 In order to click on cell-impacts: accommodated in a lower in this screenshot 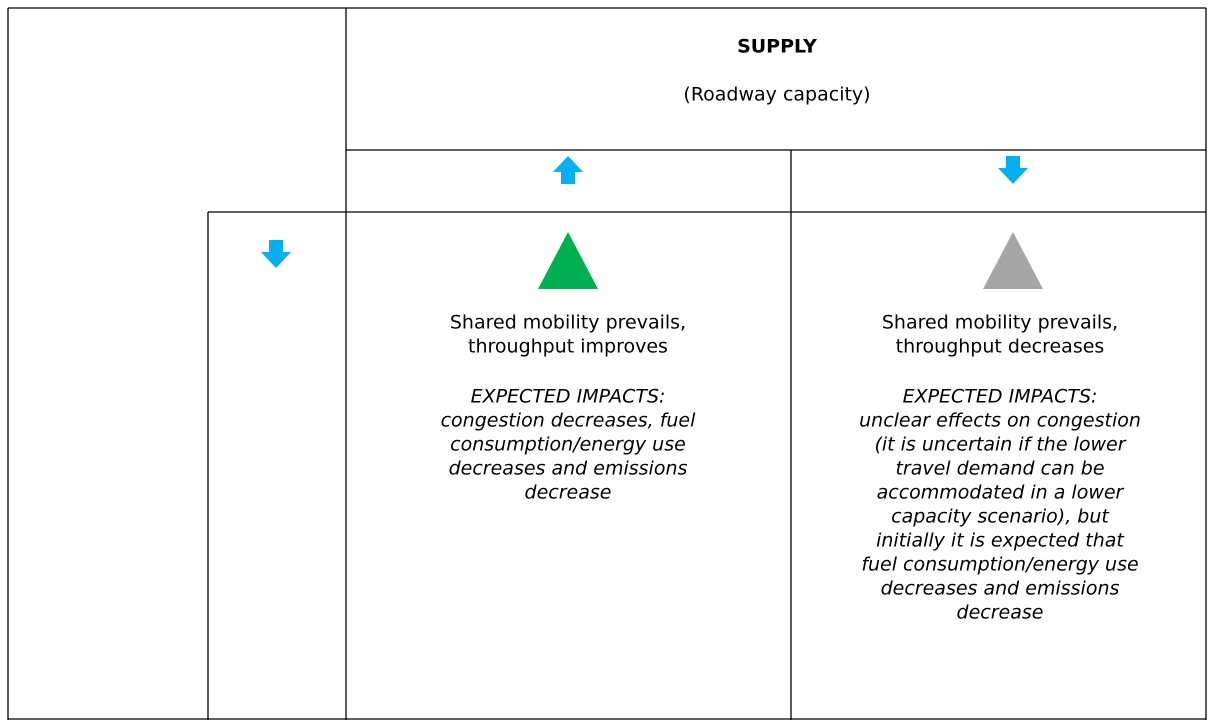, I will do `click(1001, 493)`.